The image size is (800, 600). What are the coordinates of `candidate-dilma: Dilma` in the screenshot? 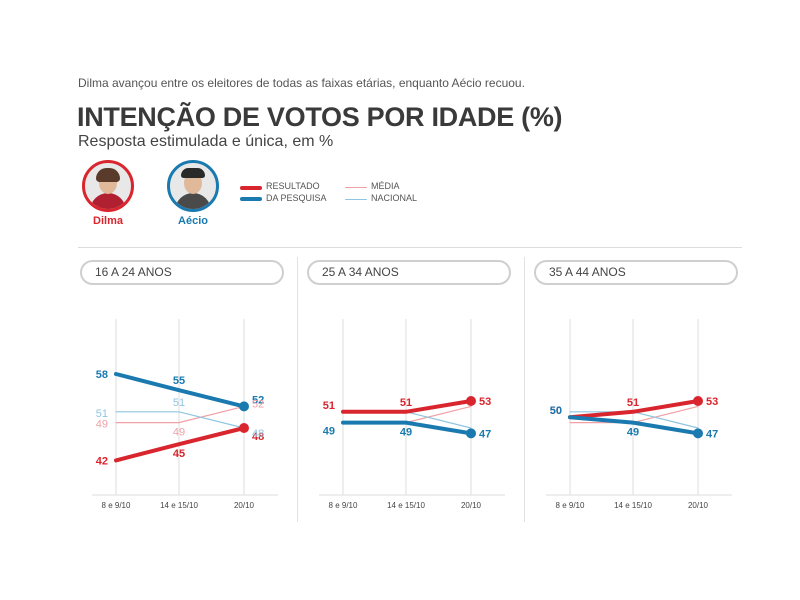 It's located at (108, 193).